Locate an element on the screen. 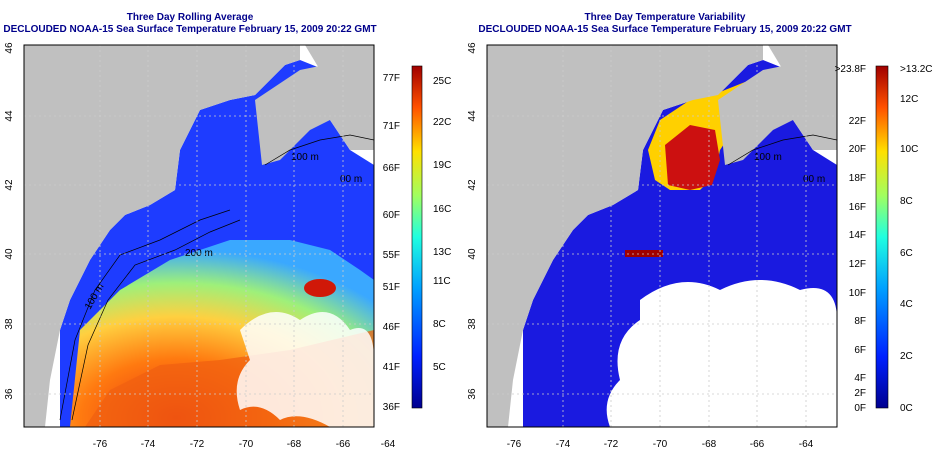  left-colorbar is located at coordinates (417, 237).